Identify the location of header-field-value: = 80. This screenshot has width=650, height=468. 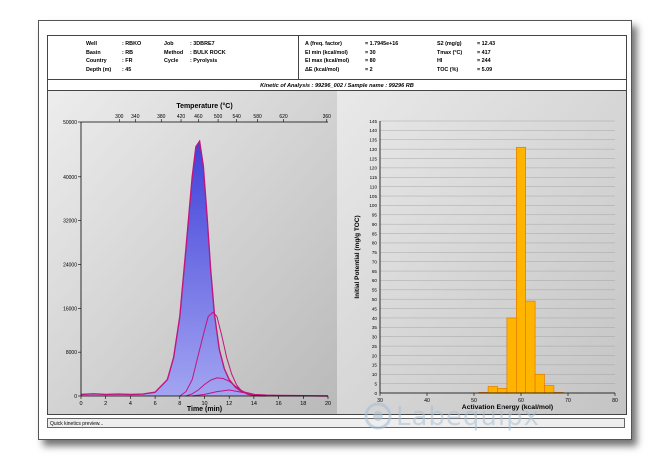
(370, 61).